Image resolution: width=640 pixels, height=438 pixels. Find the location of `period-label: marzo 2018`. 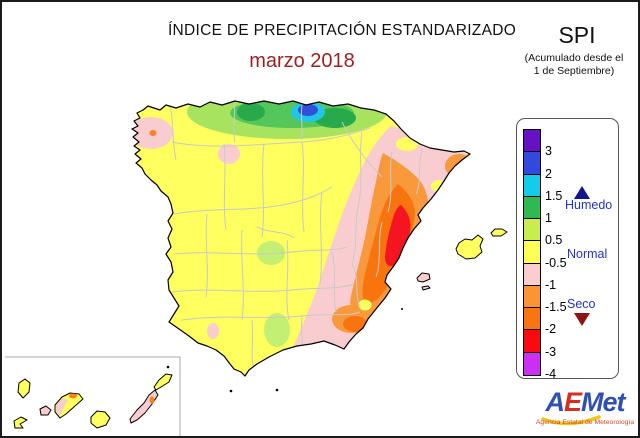

period-label: marzo 2018 is located at coordinates (302, 61).